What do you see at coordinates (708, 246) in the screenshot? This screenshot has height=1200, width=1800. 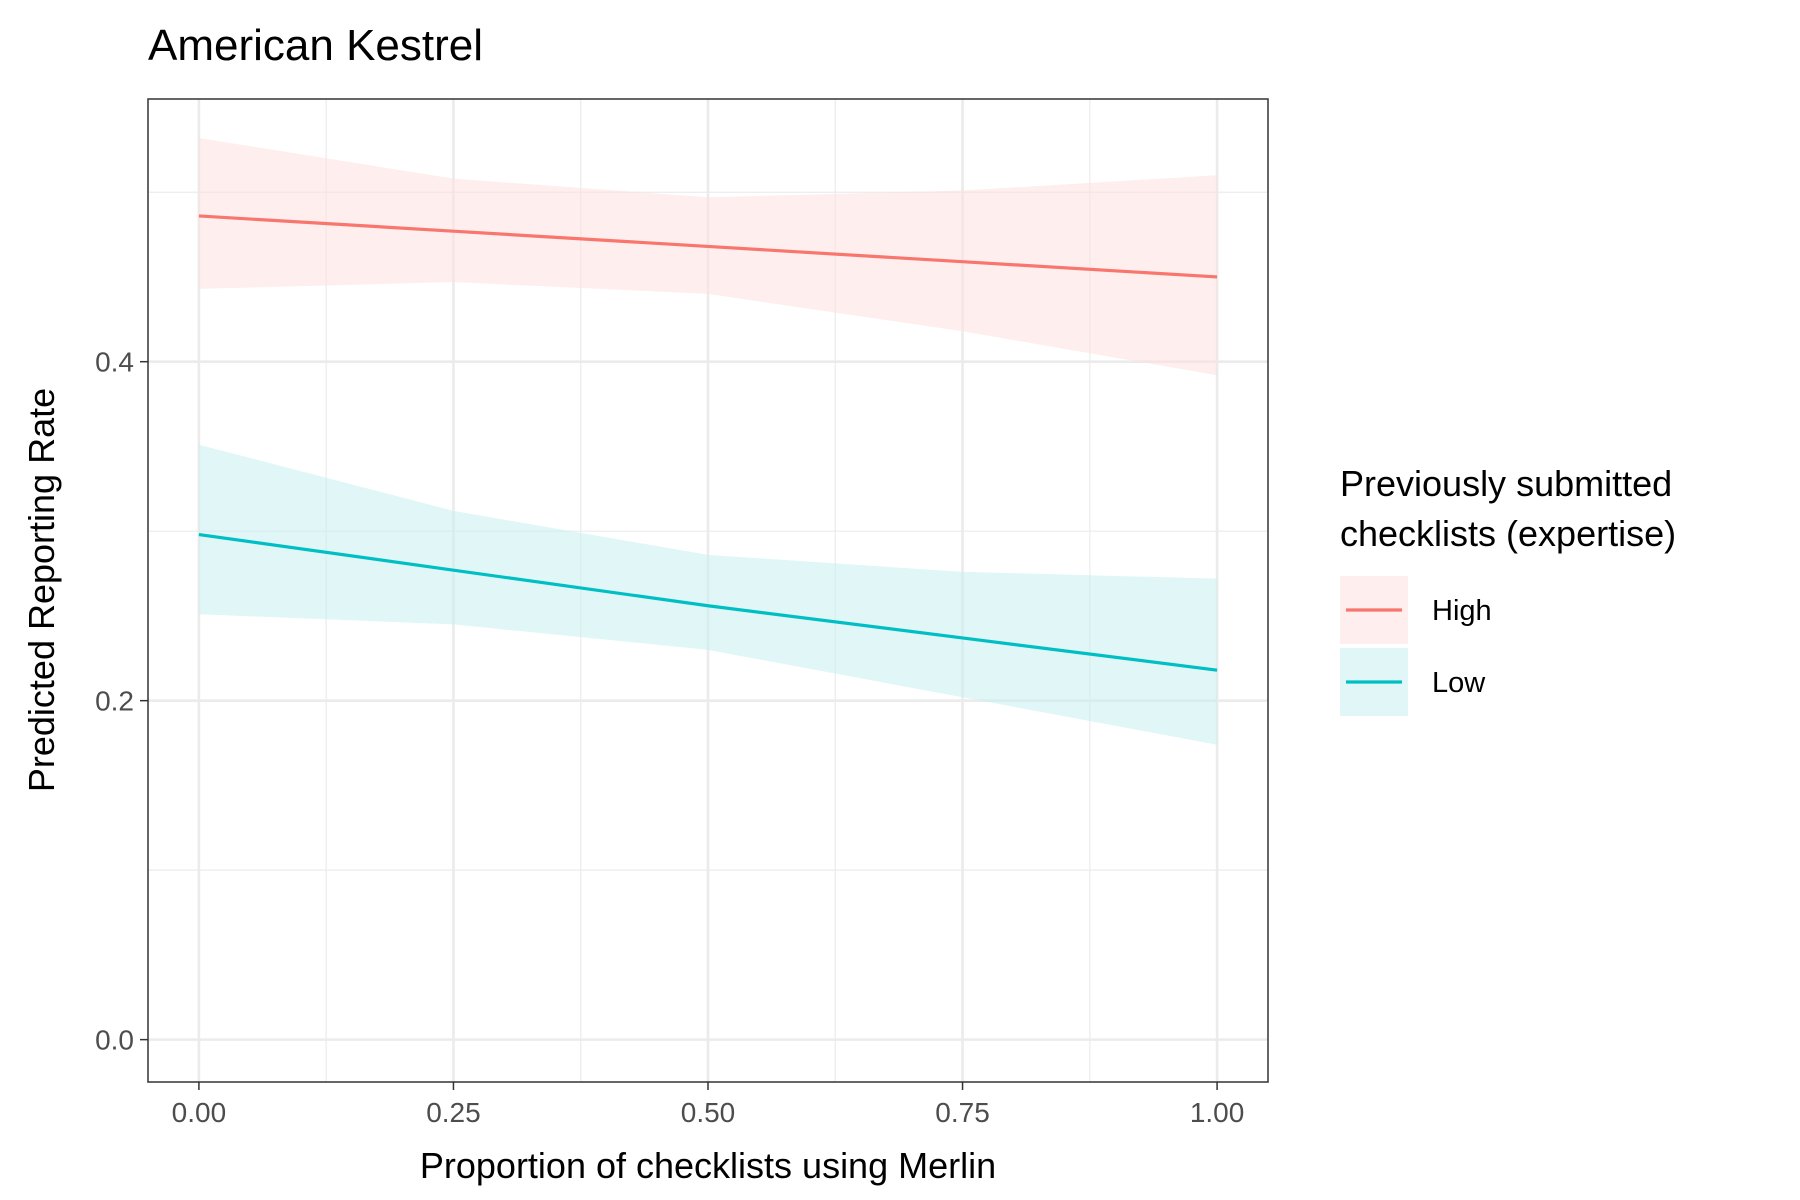 I see `series-line-high` at bounding box center [708, 246].